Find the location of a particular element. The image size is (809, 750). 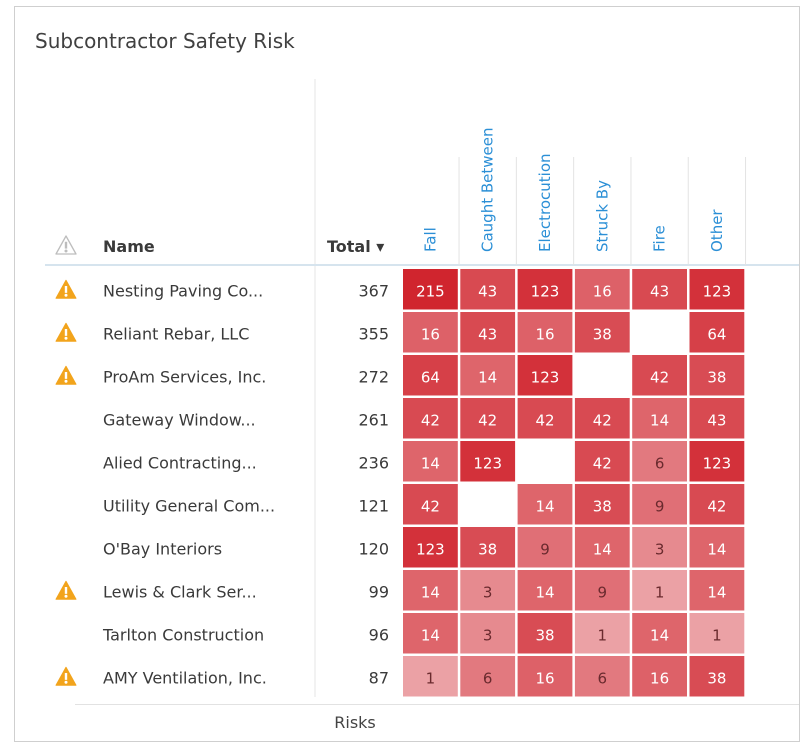

row-name: AMY Ventilation, Inc. is located at coordinates (185, 677).